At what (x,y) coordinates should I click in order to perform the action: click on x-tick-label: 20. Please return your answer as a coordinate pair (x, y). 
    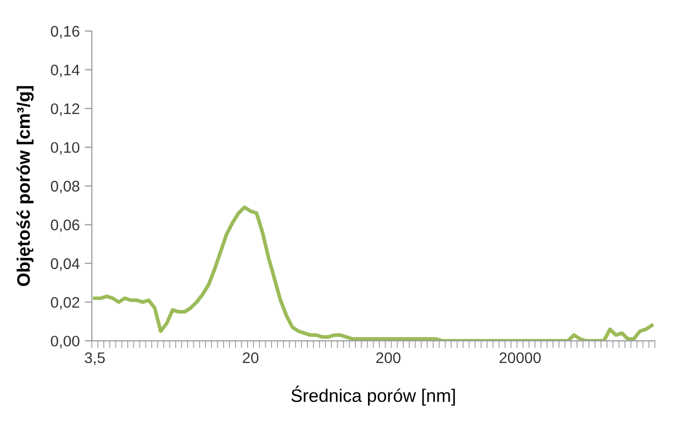
    Looking at the image, I should click on (250, 358).